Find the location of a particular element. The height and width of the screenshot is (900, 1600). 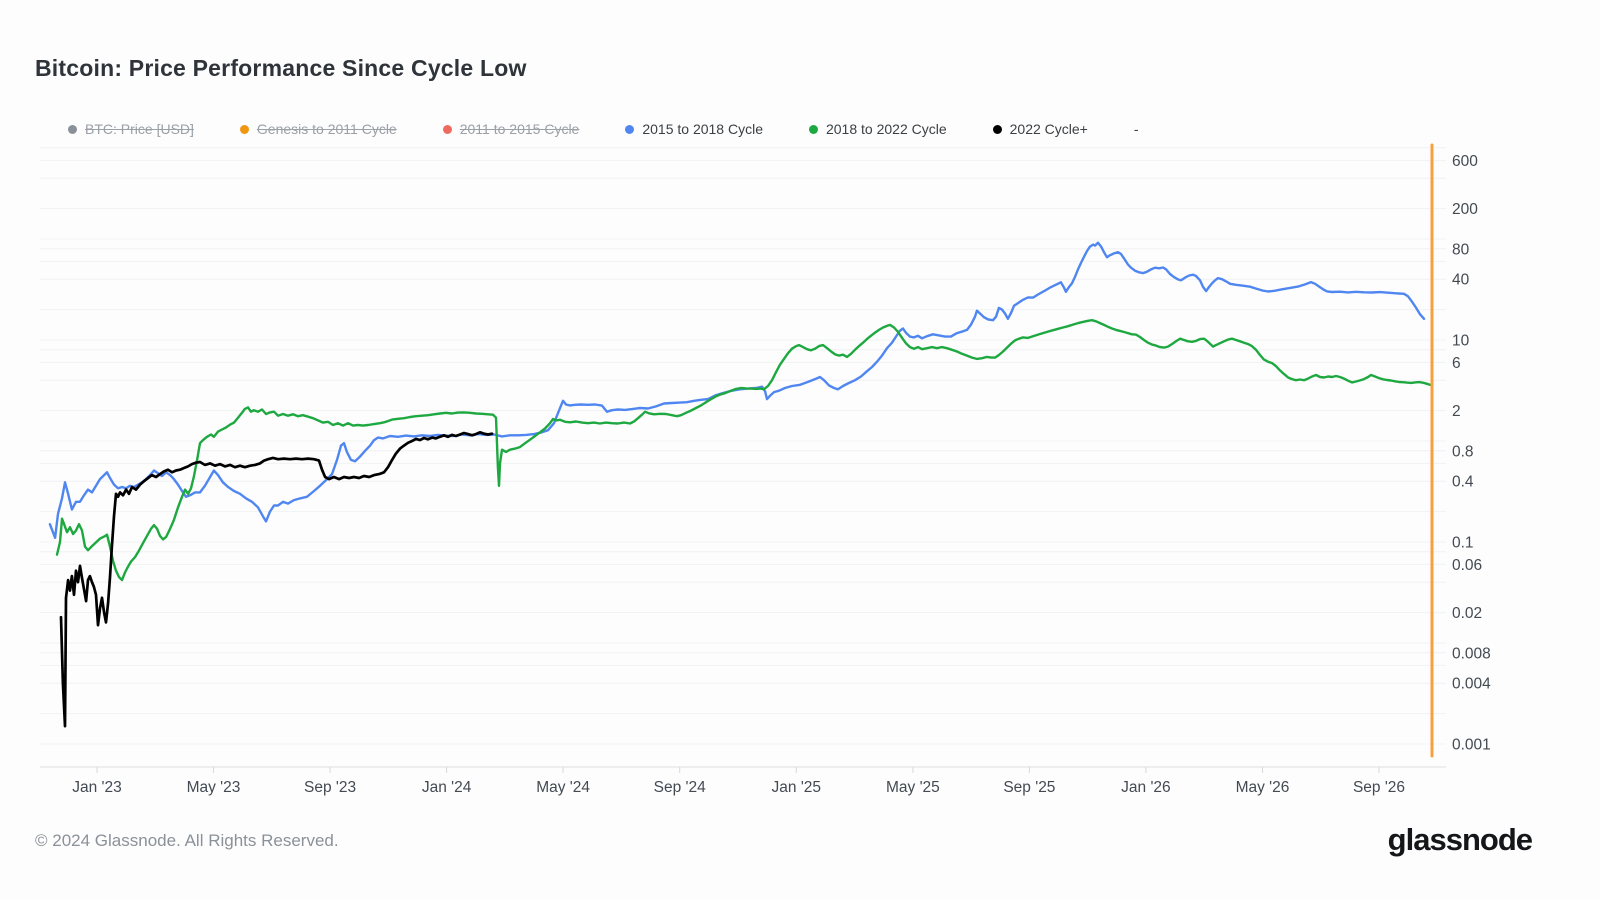

legend-label: - is located at coordinates (1136, 129).